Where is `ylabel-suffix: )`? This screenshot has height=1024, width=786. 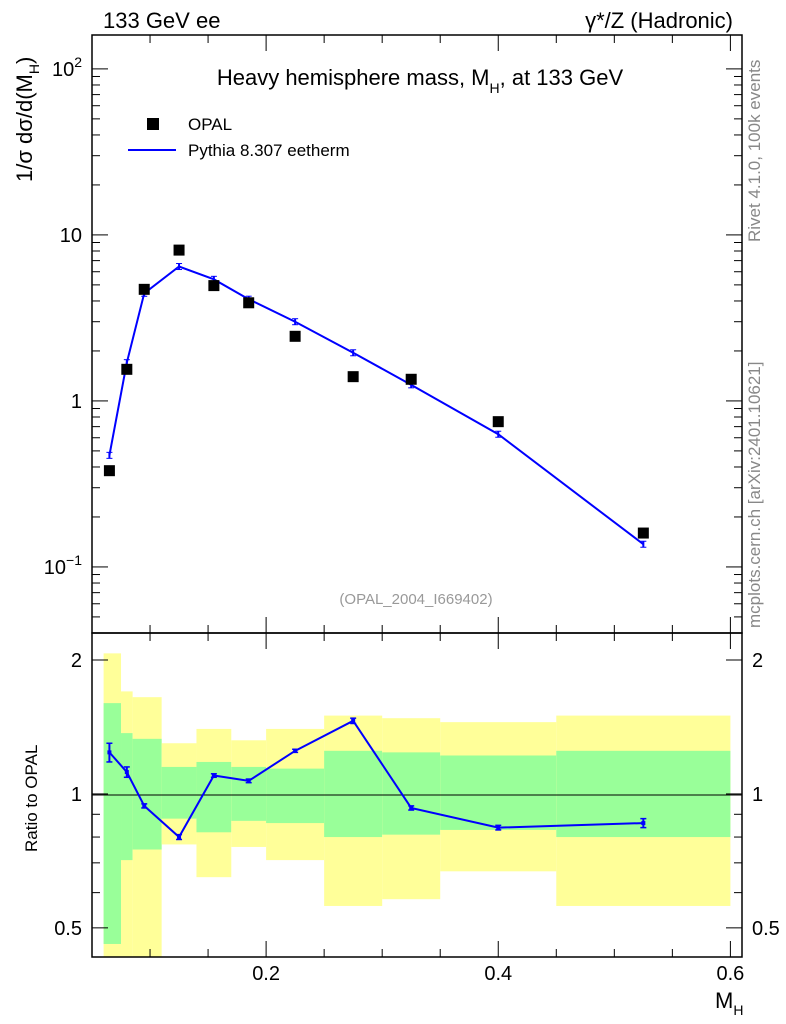 ylabel-suffix: ) is located at coordinates (24, 60).